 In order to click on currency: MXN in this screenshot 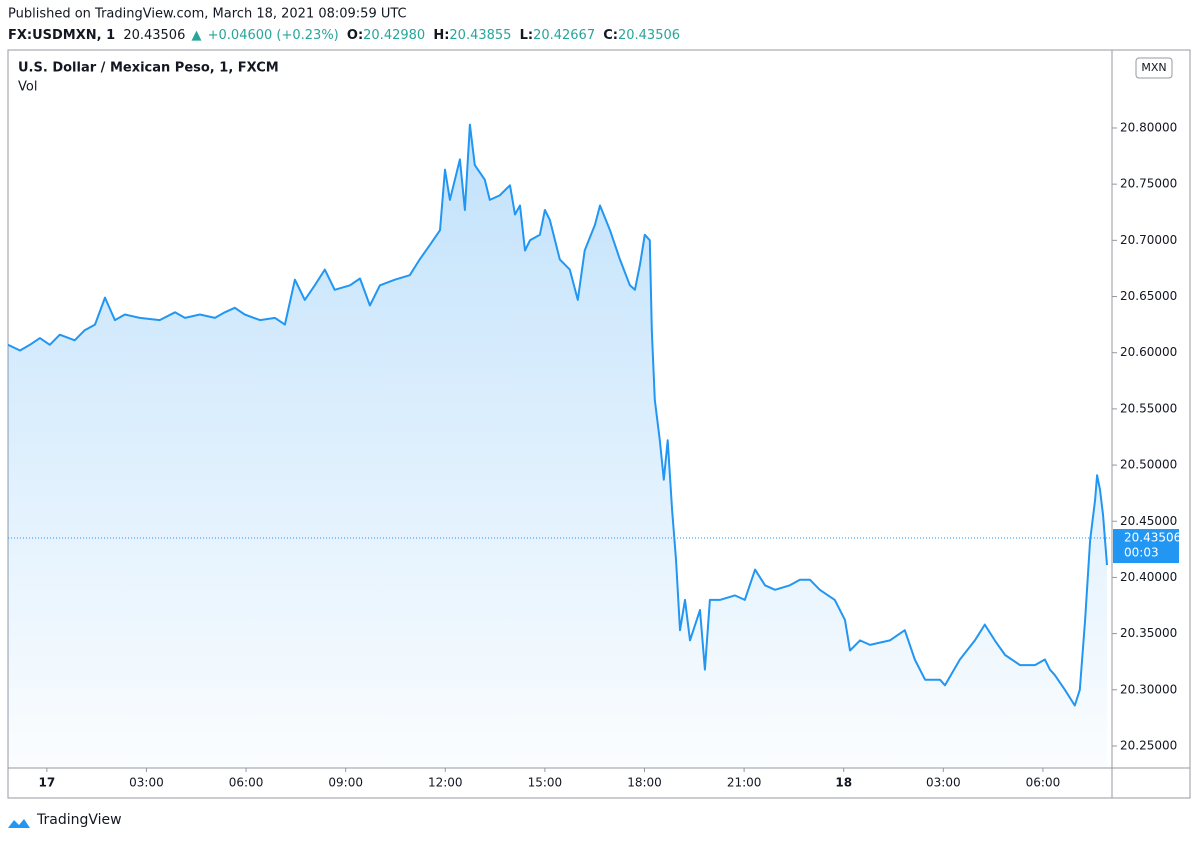, I will do `click(1153, 67)`.